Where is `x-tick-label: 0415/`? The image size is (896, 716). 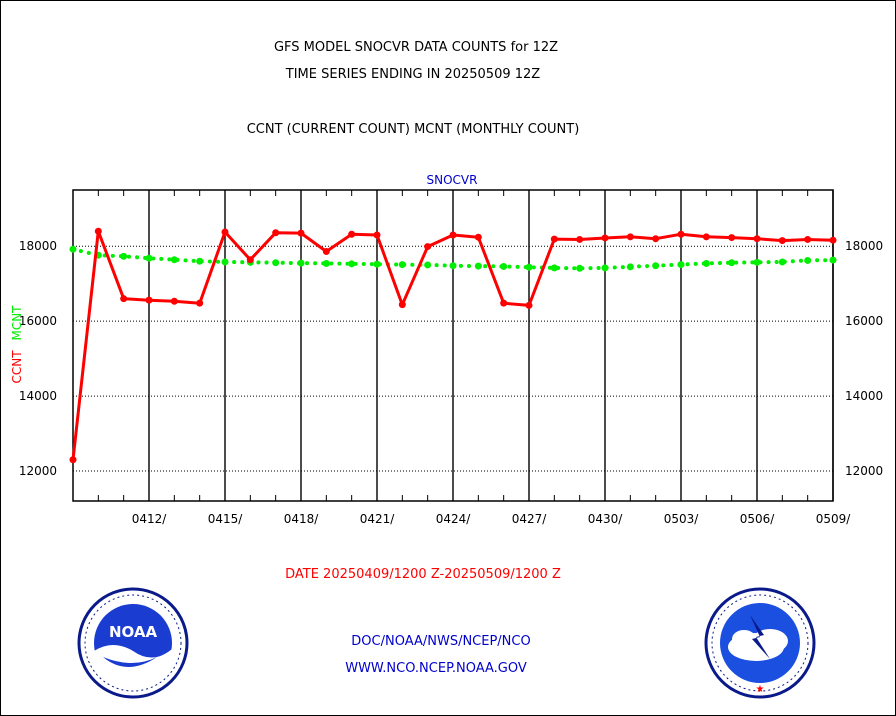
x-tick-label: 0415/ is located at coordinates (226, 519).